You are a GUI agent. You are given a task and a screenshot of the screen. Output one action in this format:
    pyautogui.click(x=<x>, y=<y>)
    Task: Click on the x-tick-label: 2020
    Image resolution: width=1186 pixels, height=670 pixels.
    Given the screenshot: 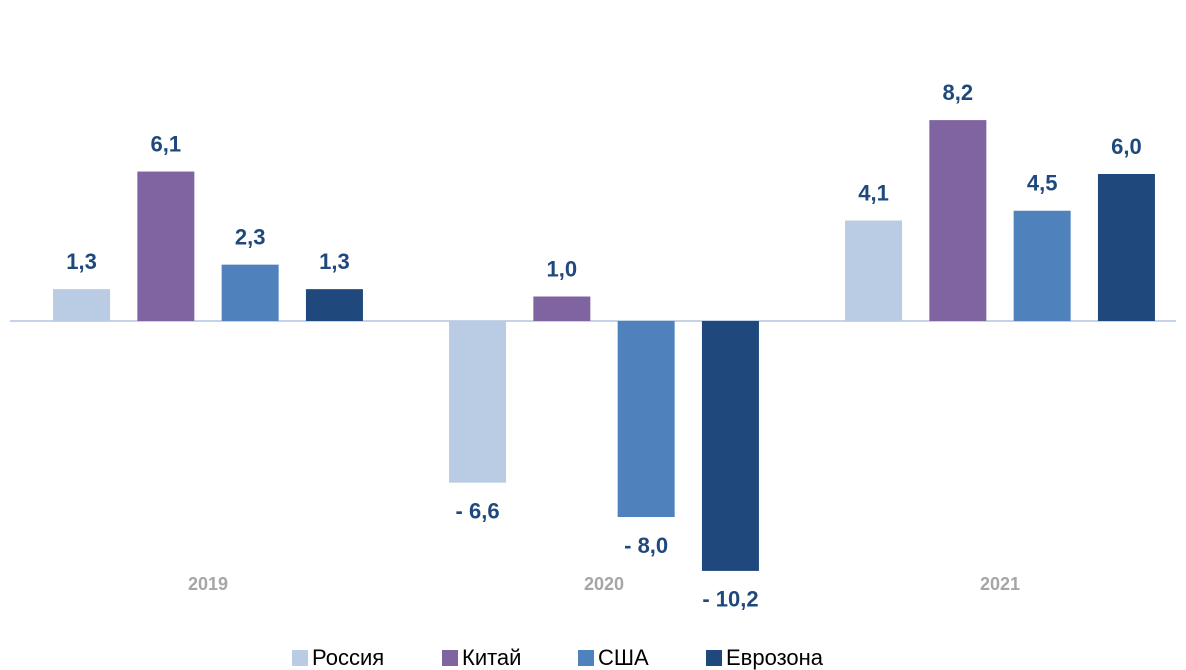 What is the action you would take?
    pyautogui.click(x=604, y=584)
    